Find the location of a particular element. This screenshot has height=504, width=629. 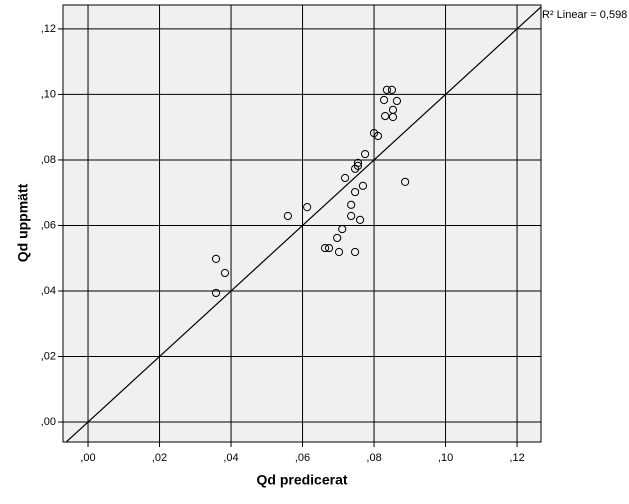

y-tick-label: ,06 is located at coordinates (48, 225).